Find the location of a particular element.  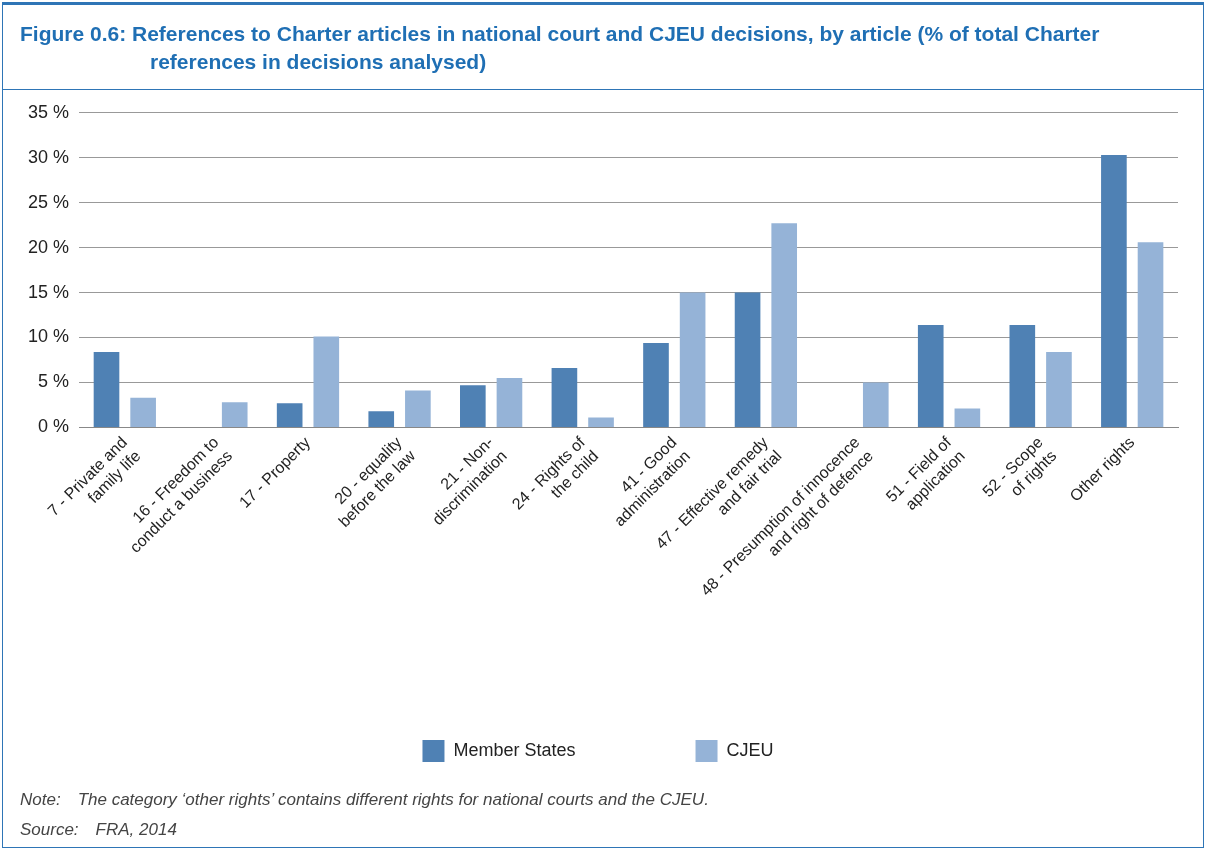

chart-title: Figure 0.6: References to Charter articles in national court and CJEU decisions, by article (% of total Charter references in decisions analysed) is located at coordinates (560, 48).